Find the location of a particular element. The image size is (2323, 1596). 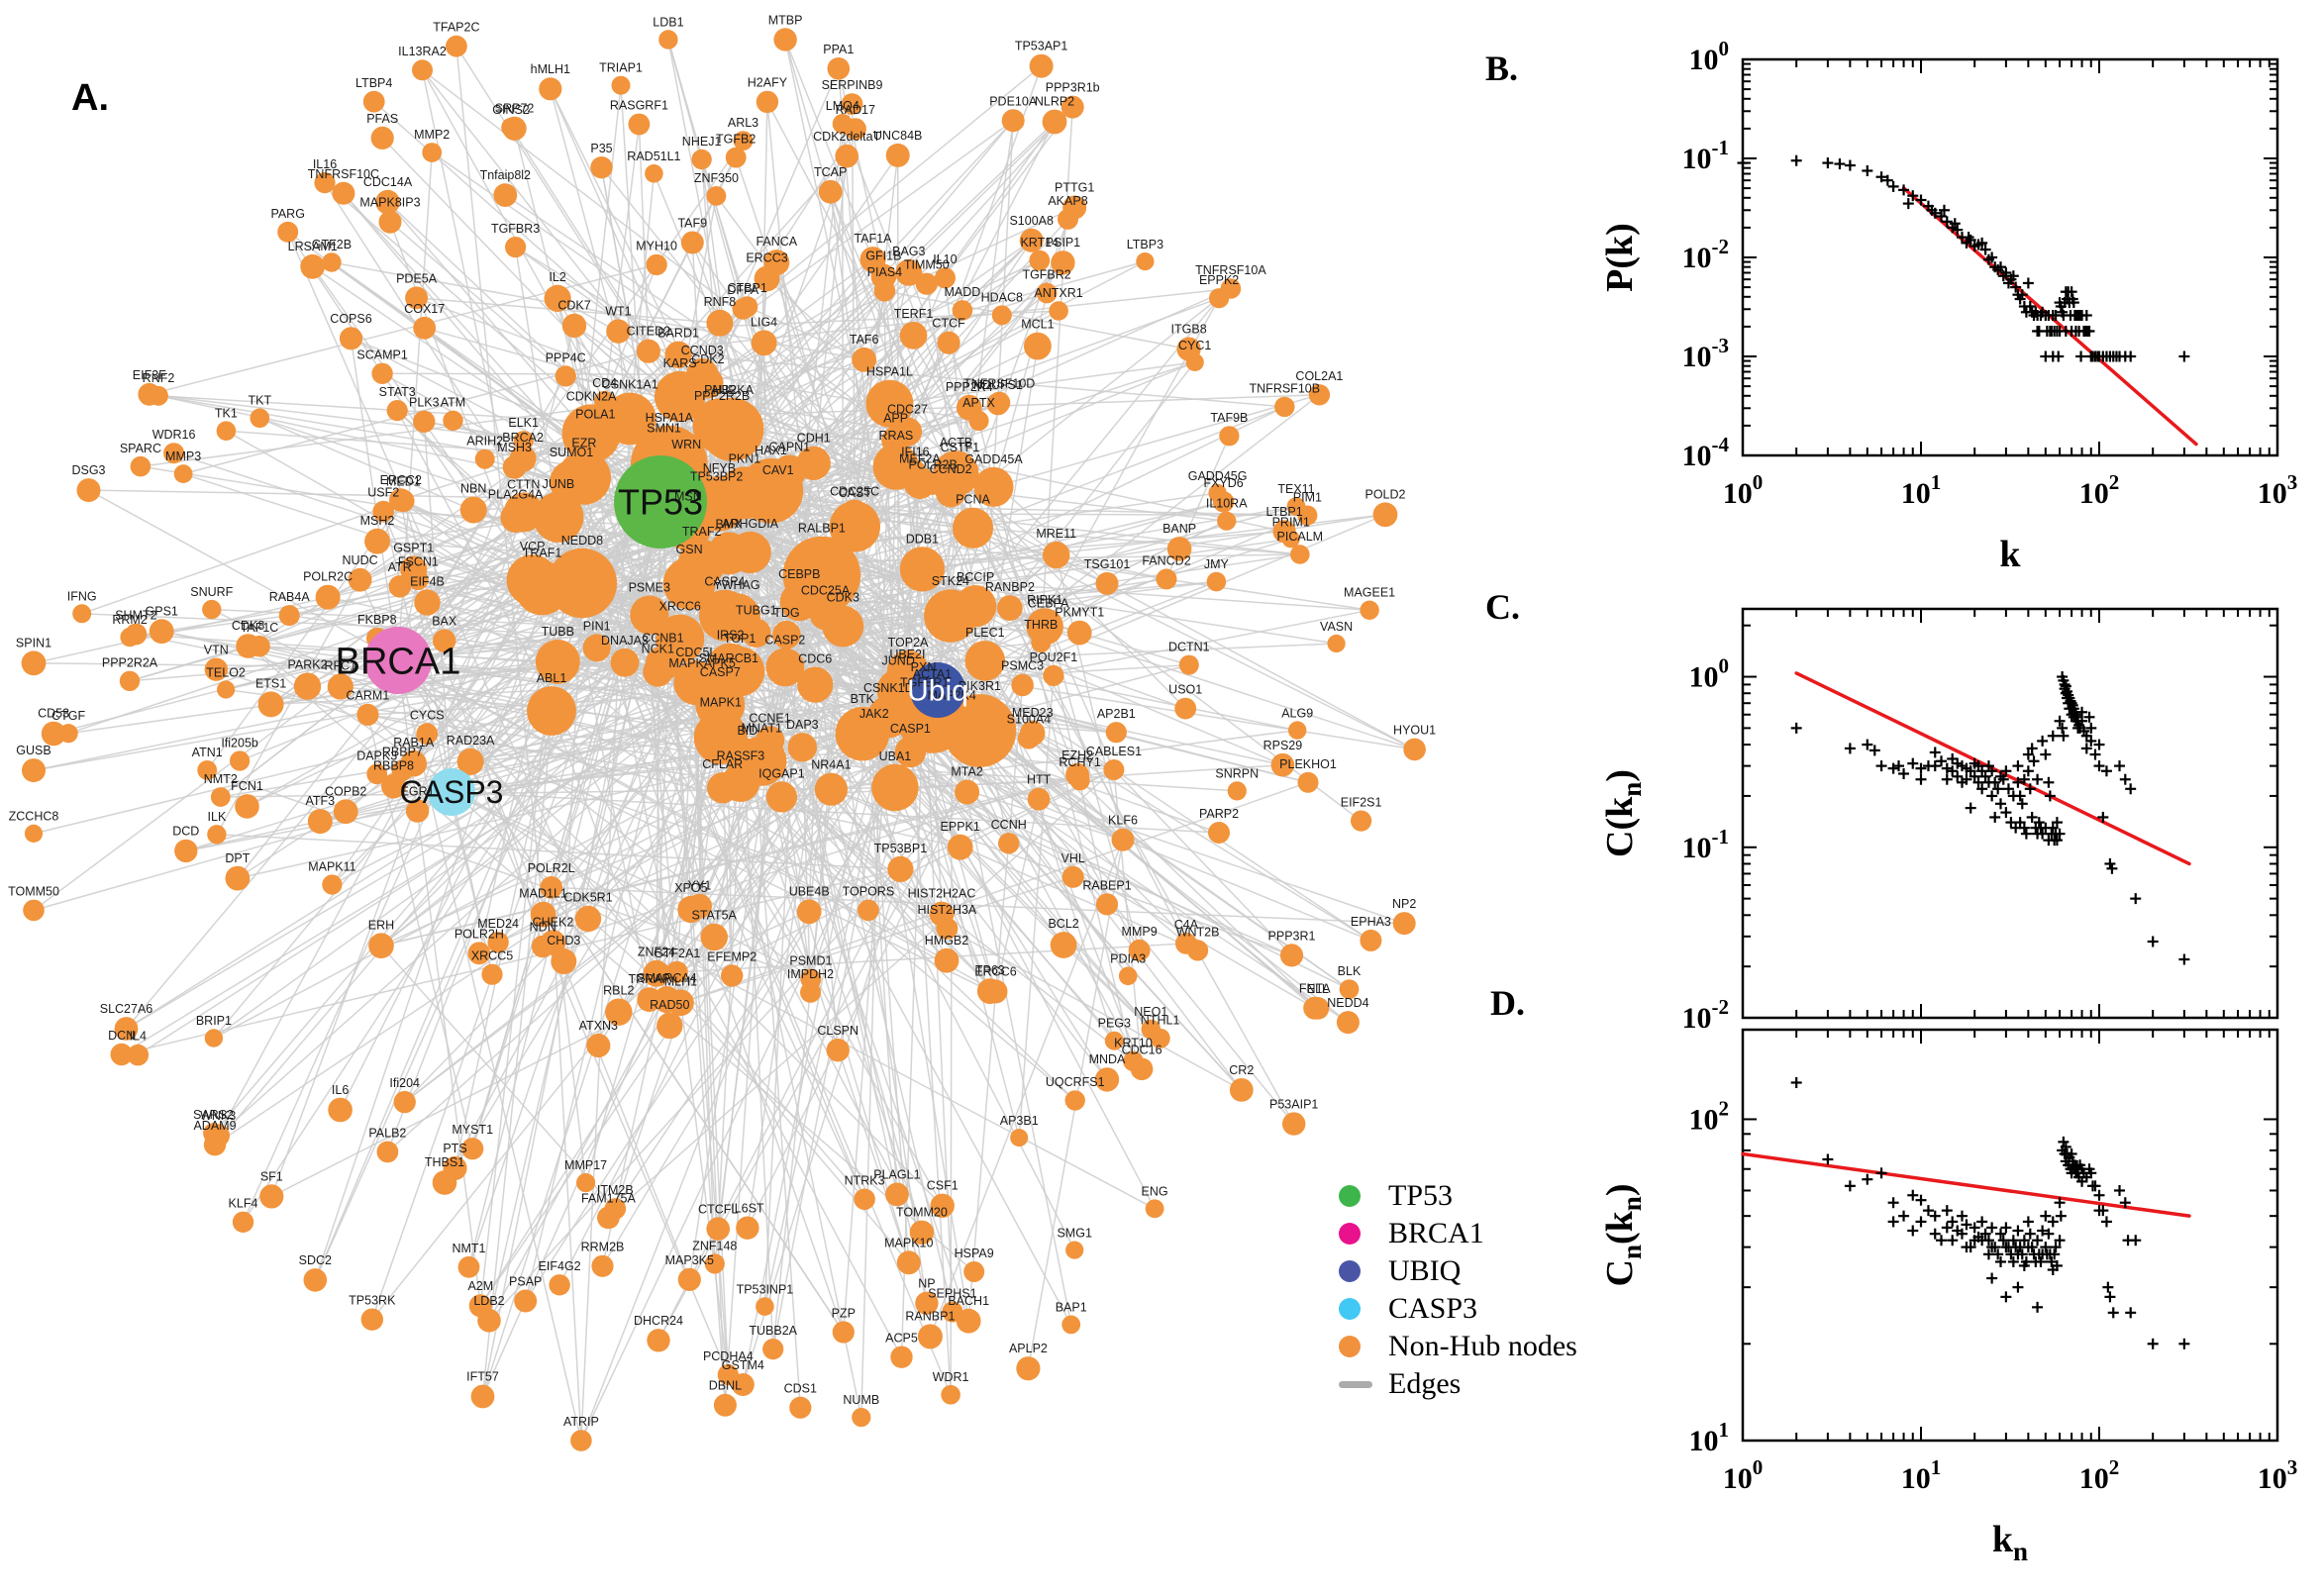

node-label: CCND3 is located at coordinates (702, 351).